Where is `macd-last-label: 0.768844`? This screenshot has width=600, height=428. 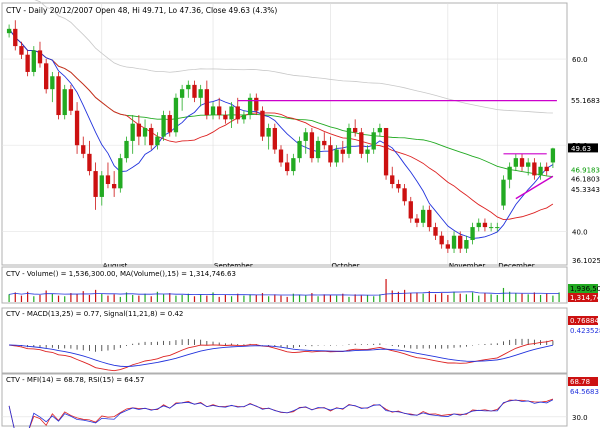 macd-last-label: 0.768844 is located at coordinates (585, 321).